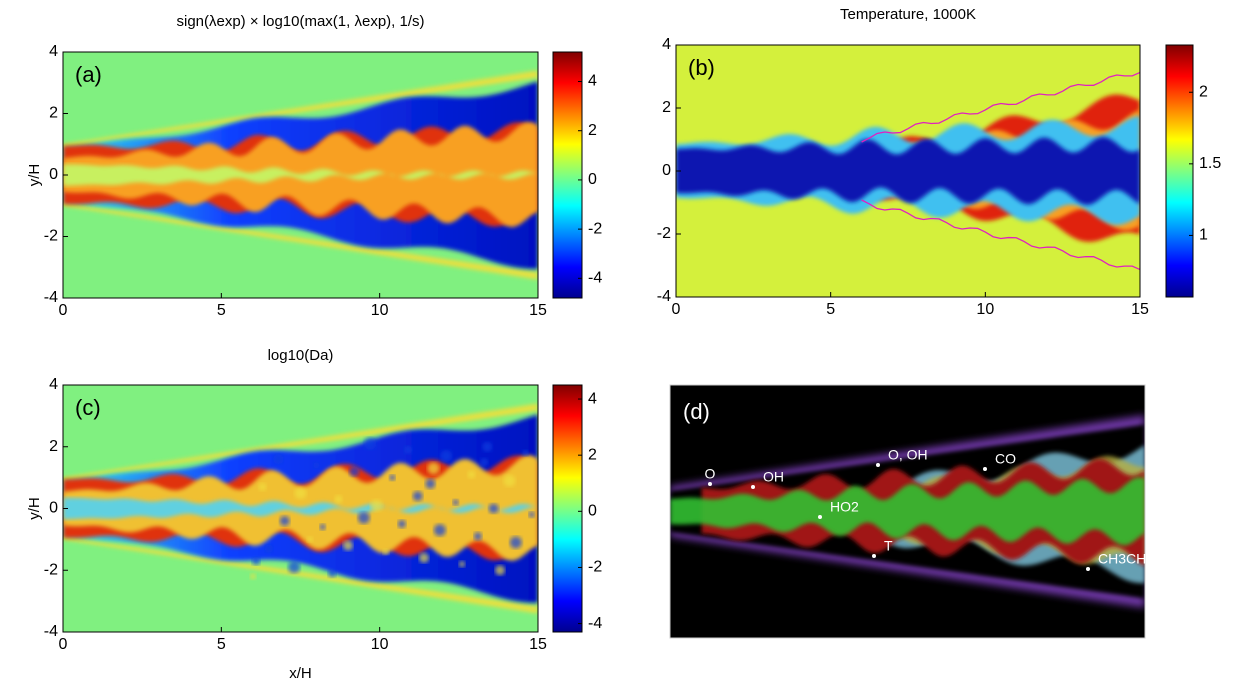 This screenshot has height=691, width=1240. I want to click on y-tick-label: 0, so click(53, 174).